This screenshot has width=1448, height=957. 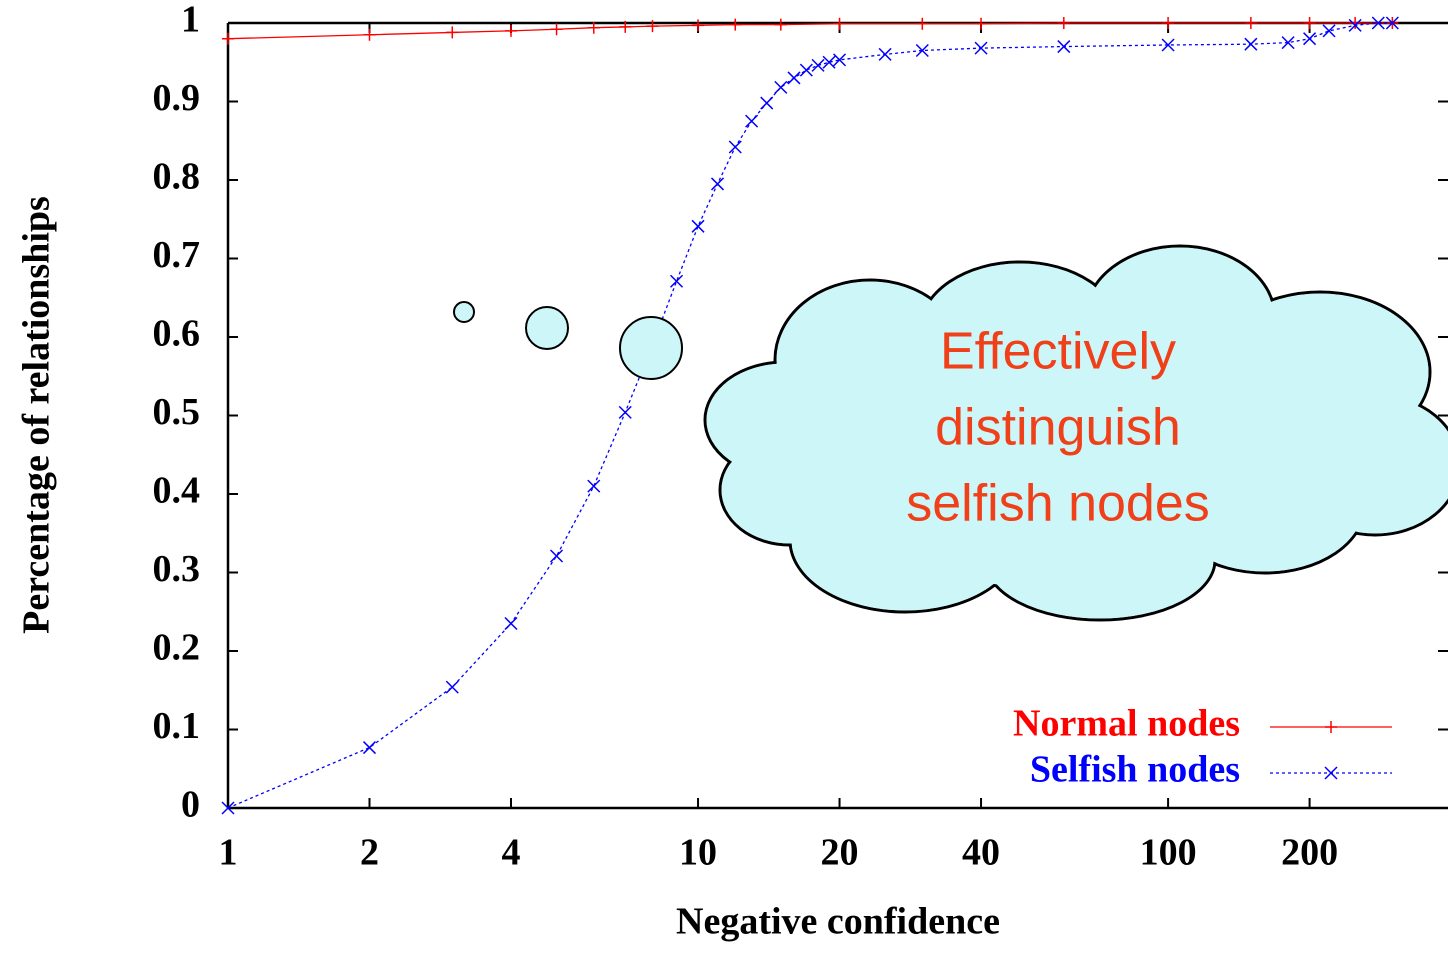 I want to click on y-tick-label: 0.5, so click(x=177, y=412).